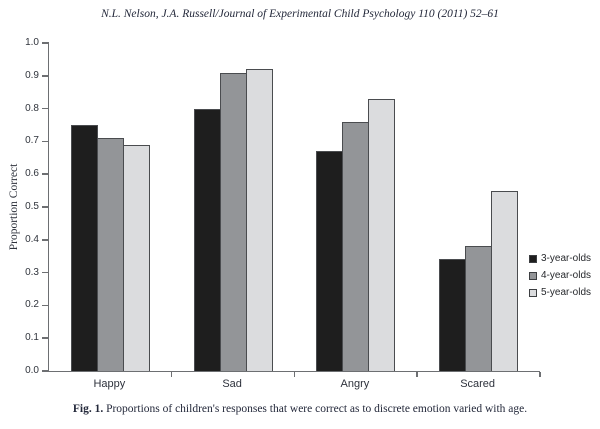  I want to click on y-tick-label: 1.0, so click(32, 42).